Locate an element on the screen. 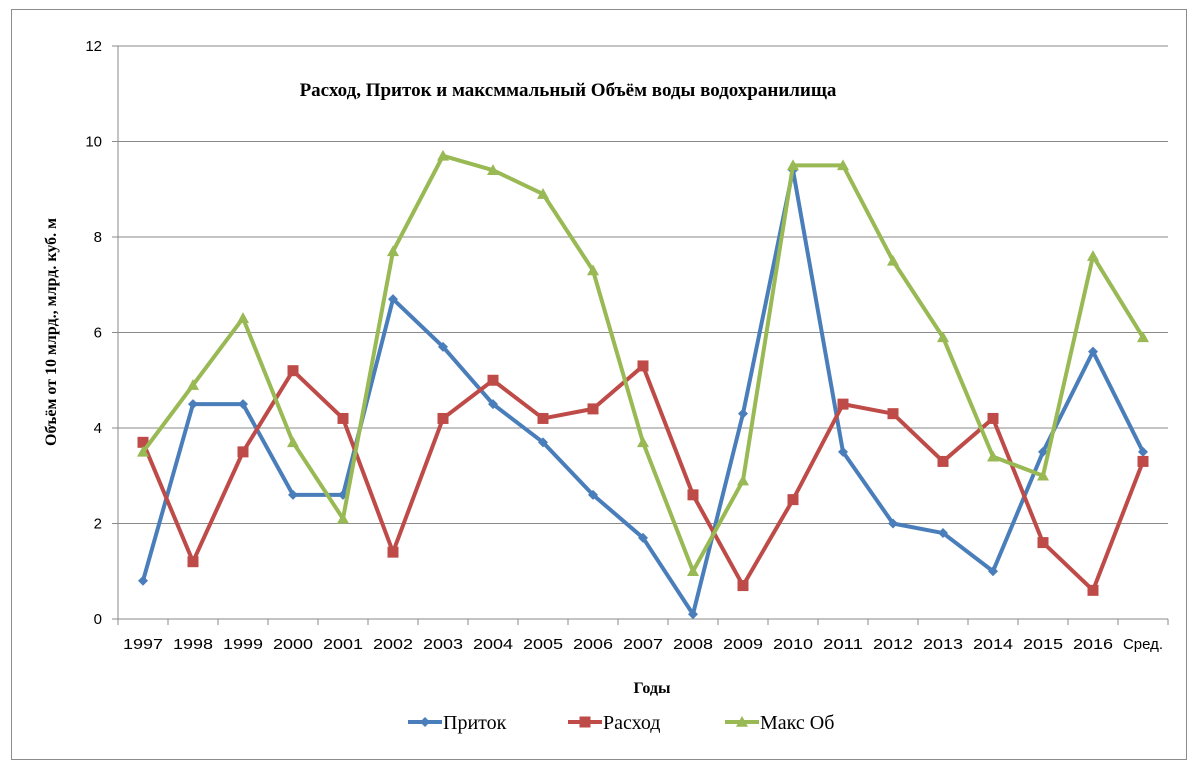  legend-label: Макс Об is located at coordinates (797, 723).